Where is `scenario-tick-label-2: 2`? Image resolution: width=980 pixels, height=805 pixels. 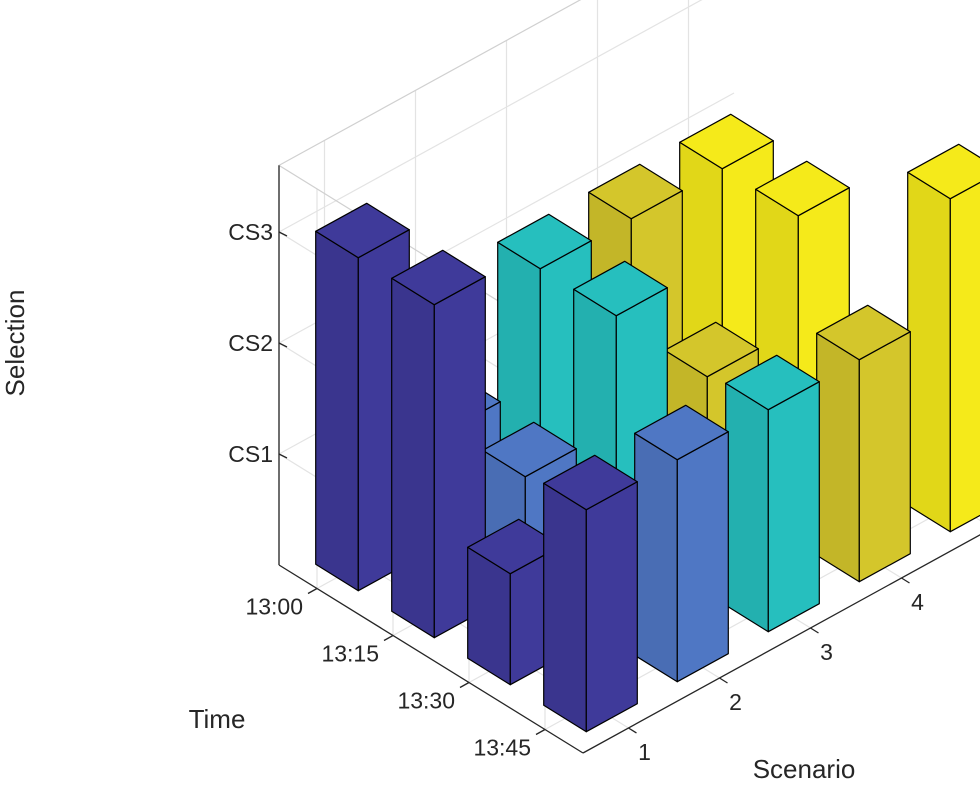
scenario-tick-label-2: 2 is located at coordinates (735, 702).